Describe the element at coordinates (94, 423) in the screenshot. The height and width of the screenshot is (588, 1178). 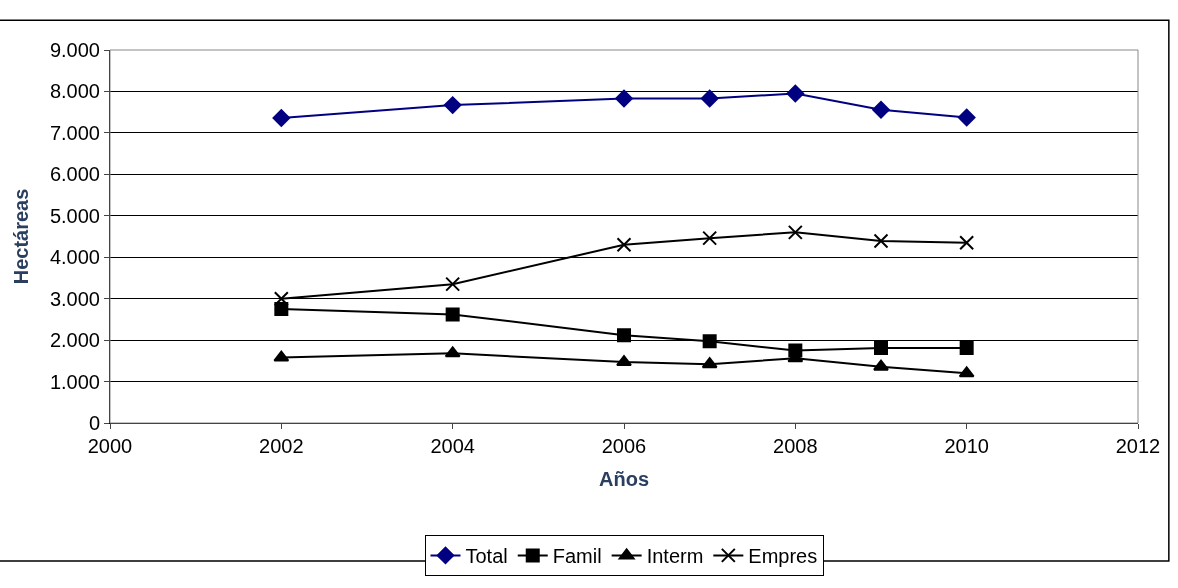
I see `y-tick-label: 0` at that location.